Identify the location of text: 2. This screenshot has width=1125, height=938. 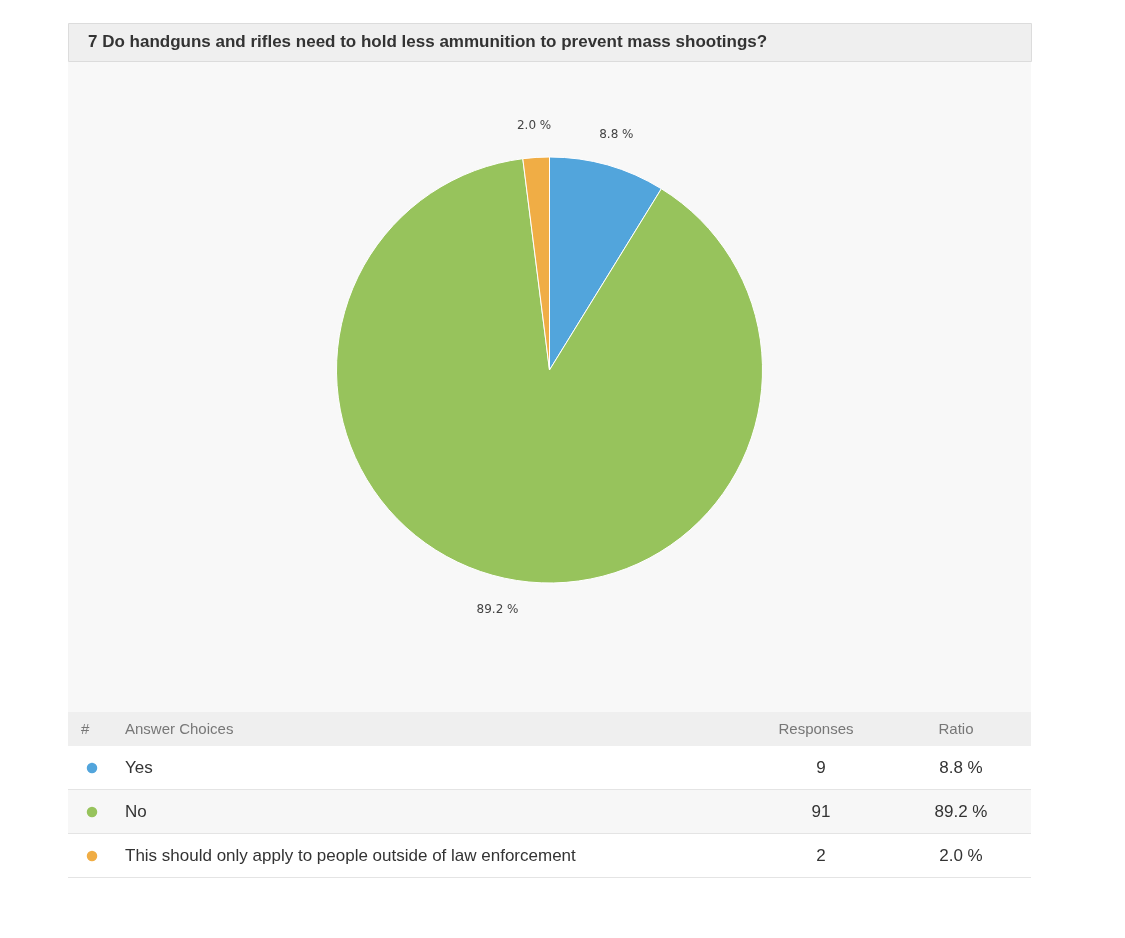
(821, 855).